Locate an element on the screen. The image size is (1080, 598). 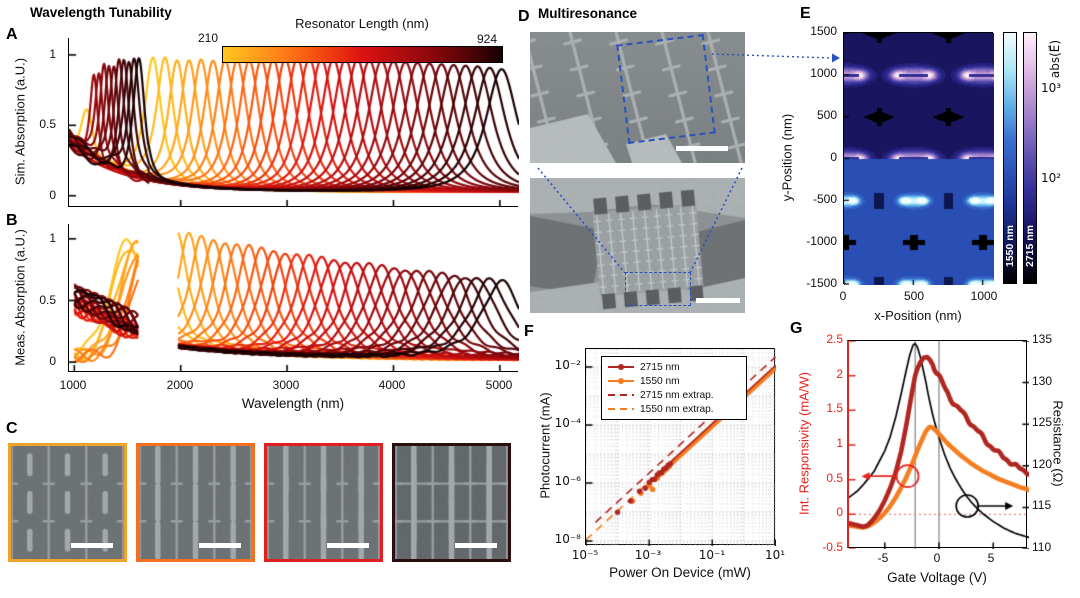
y-tick-label: -1000 is located at coordinates (821, 241).